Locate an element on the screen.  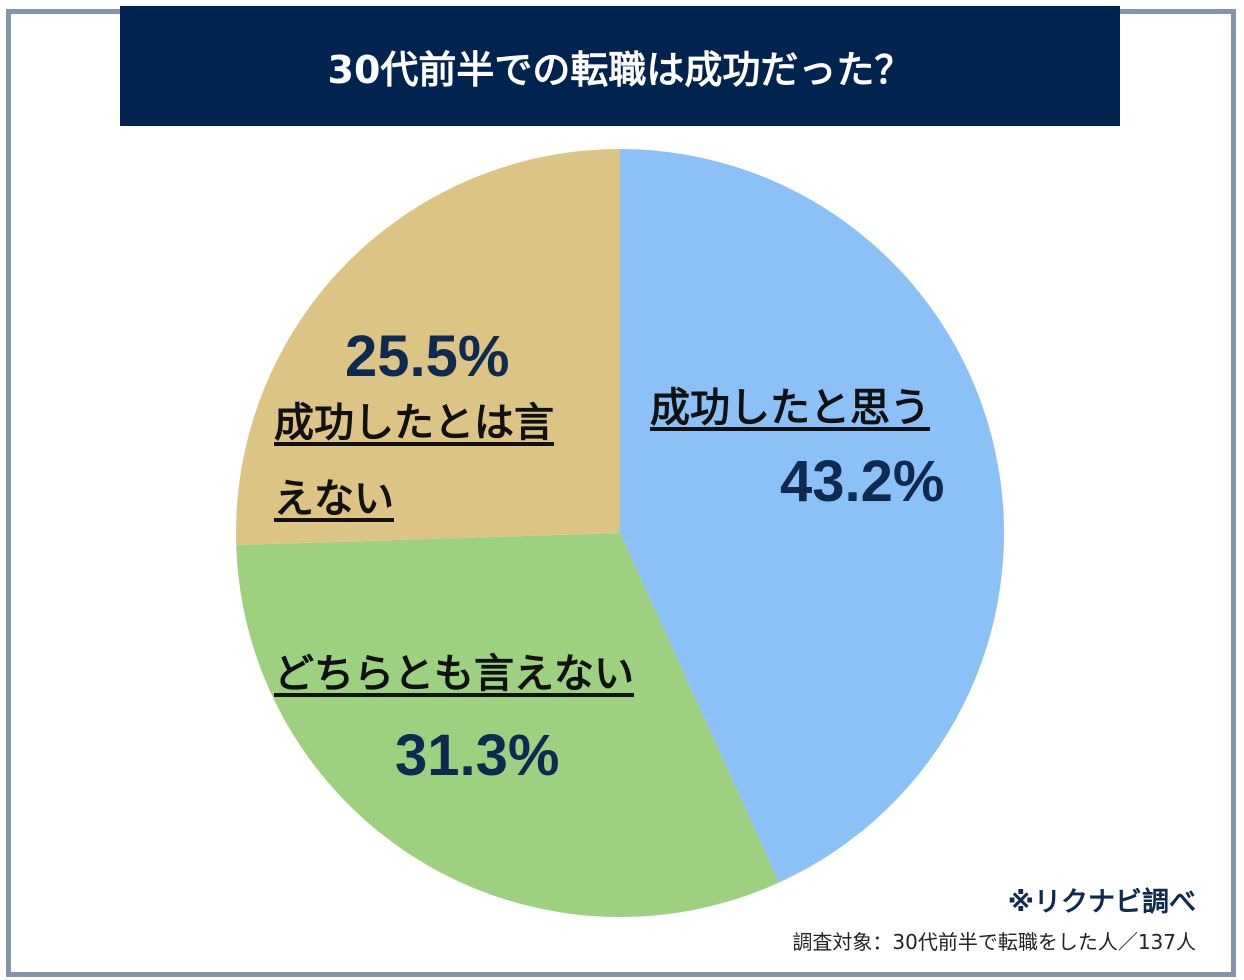
source-label: ※リクナビ調べ is located at coordinates (1101, 902).